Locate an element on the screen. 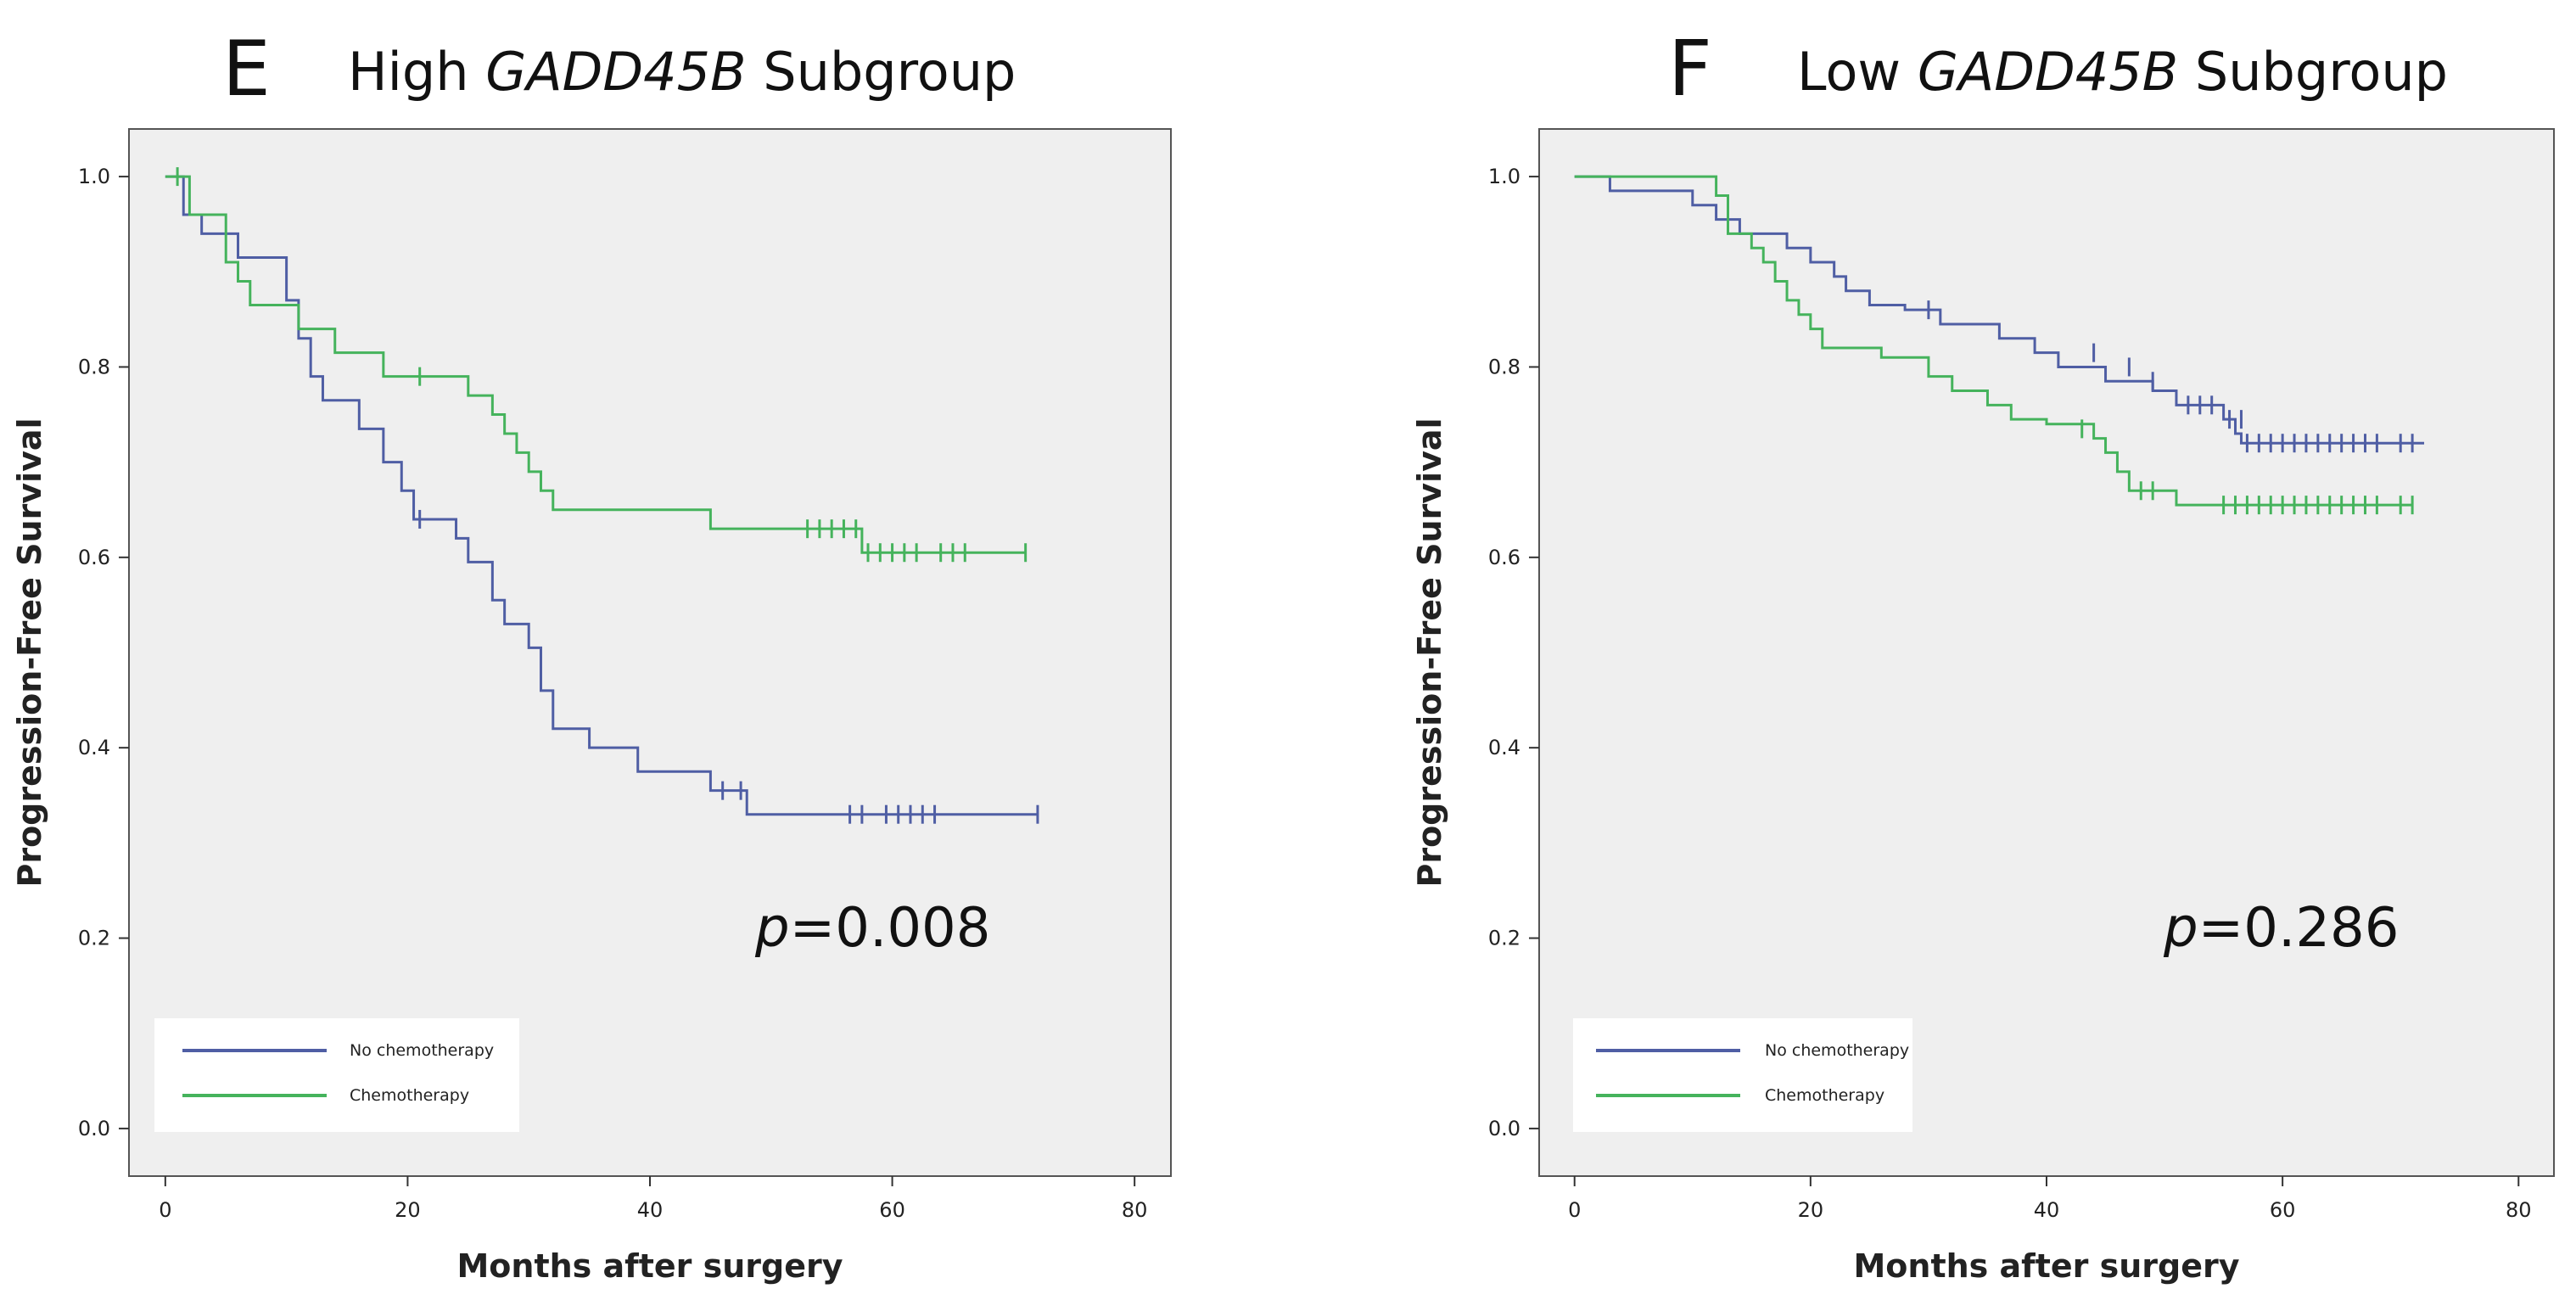 This screenshot has height=1300, width=2576. panel-letter: F is located at coordinates (1690, 69).